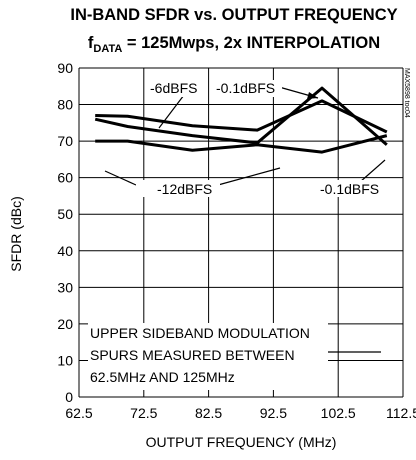 The width and height of the screenshot is (416, 460). What do you see at coordinates (273, 413) in the screenshot?
I see `x-tick-label: 92.5` at bounding box center [273, 413].